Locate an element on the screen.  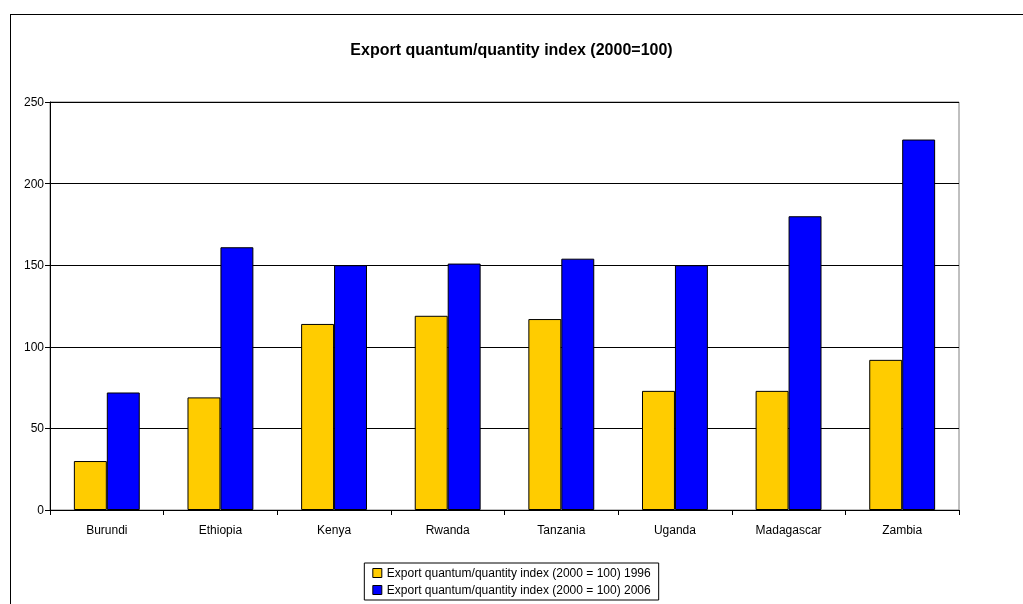
x-tick-label: Rwanda is located at coordinates (448, 530).